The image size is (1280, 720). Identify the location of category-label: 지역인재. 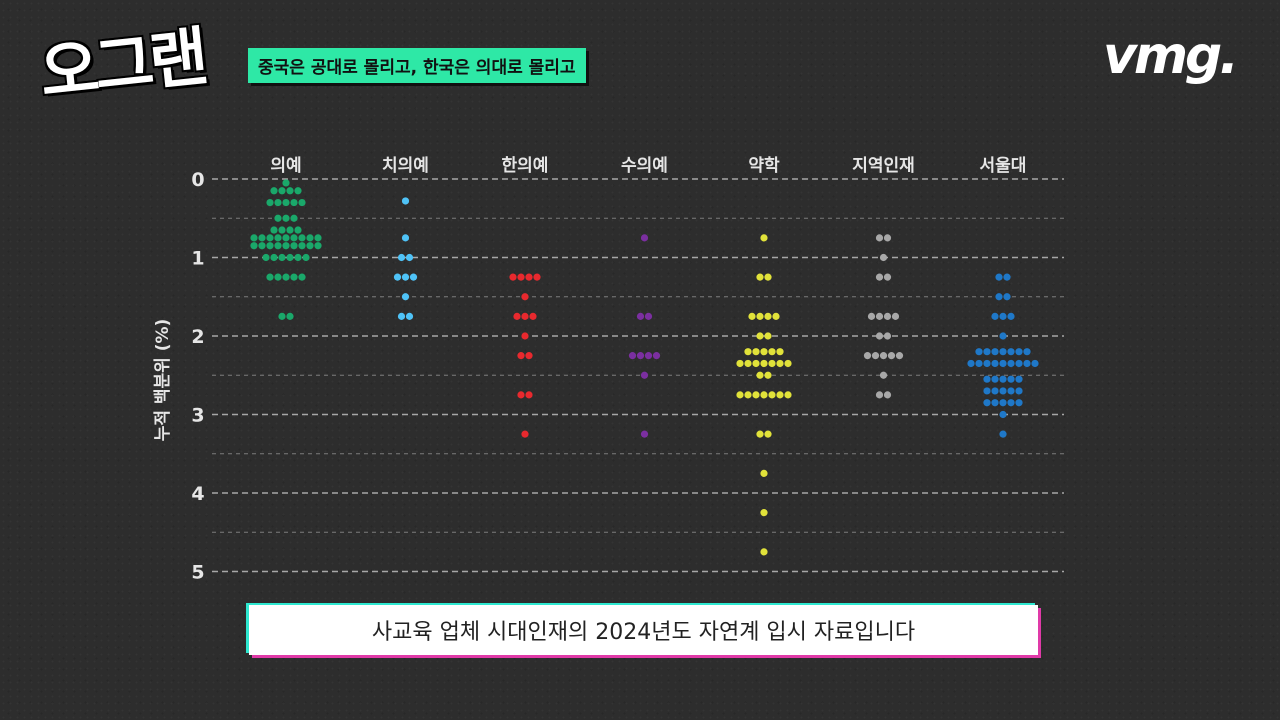
(883, 166).